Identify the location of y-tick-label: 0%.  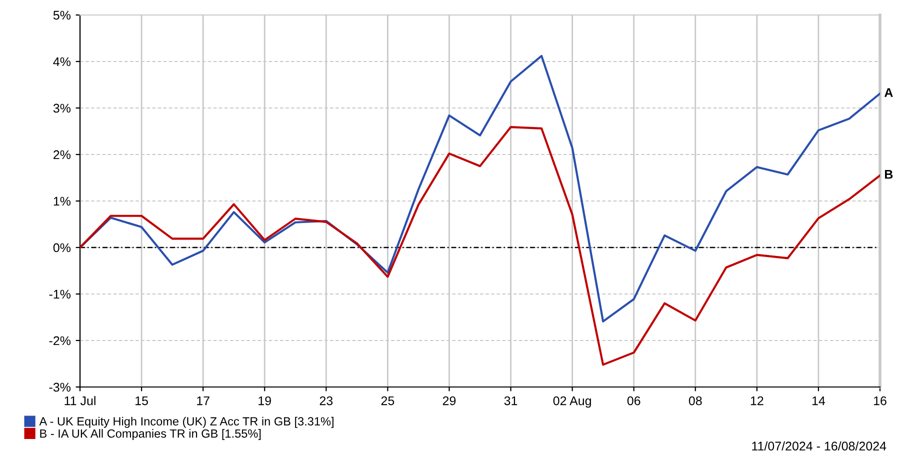
(62, 247).